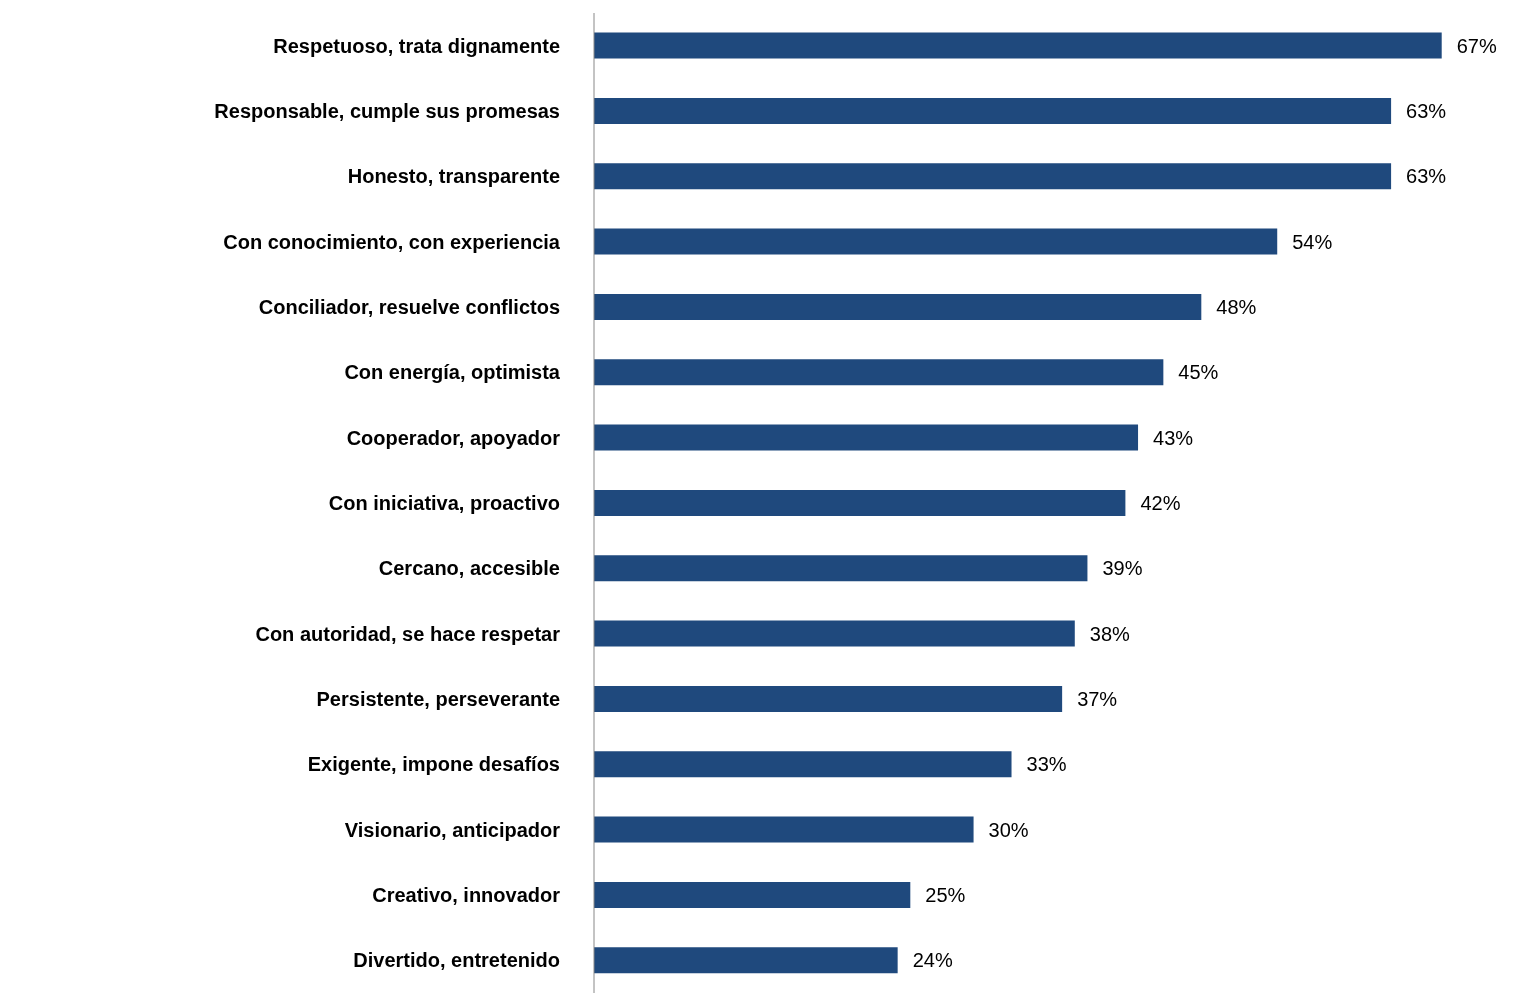 The height and width of the screenshot is (995, 1532). I want to click on y-tick-label: Respetuoso, trata dignamente, so click(416, 45).